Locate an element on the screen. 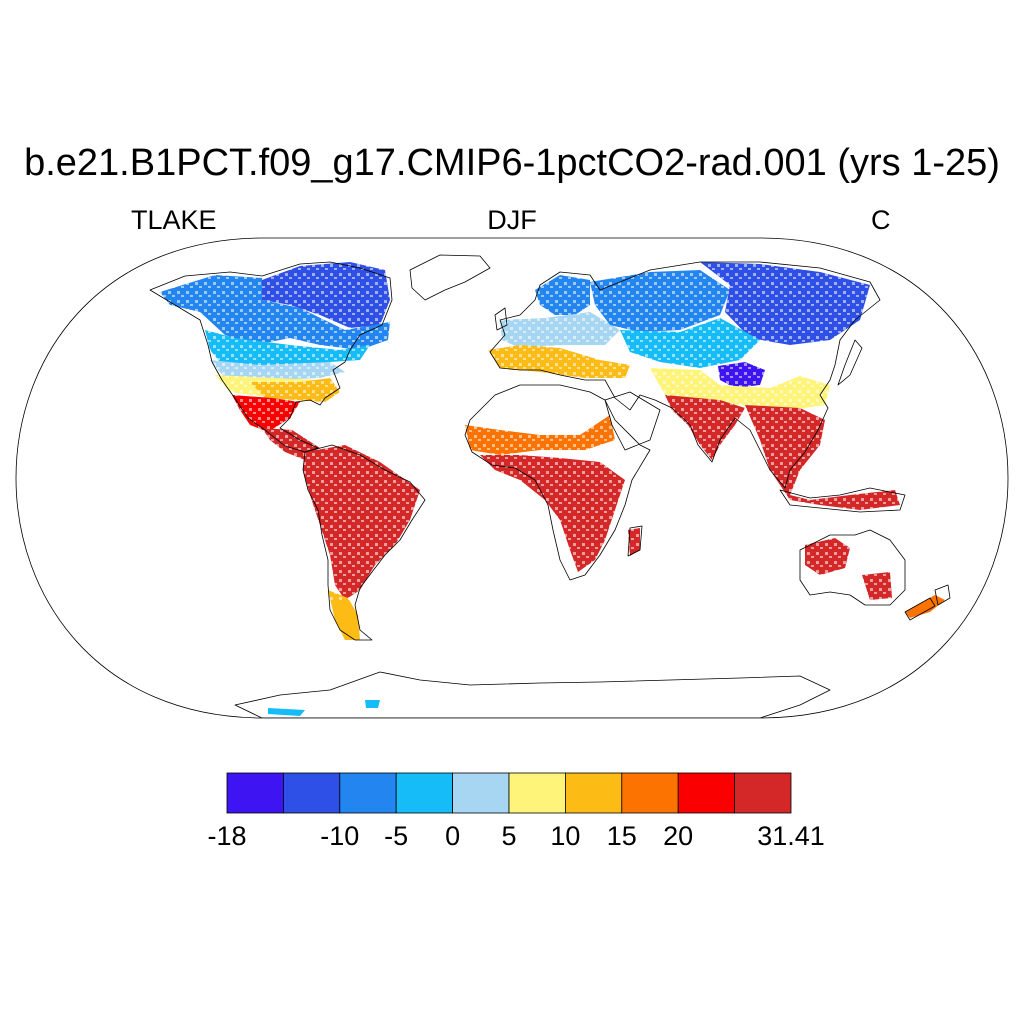  colorbar-label: 31.41 is located at coordinates (791, 836).